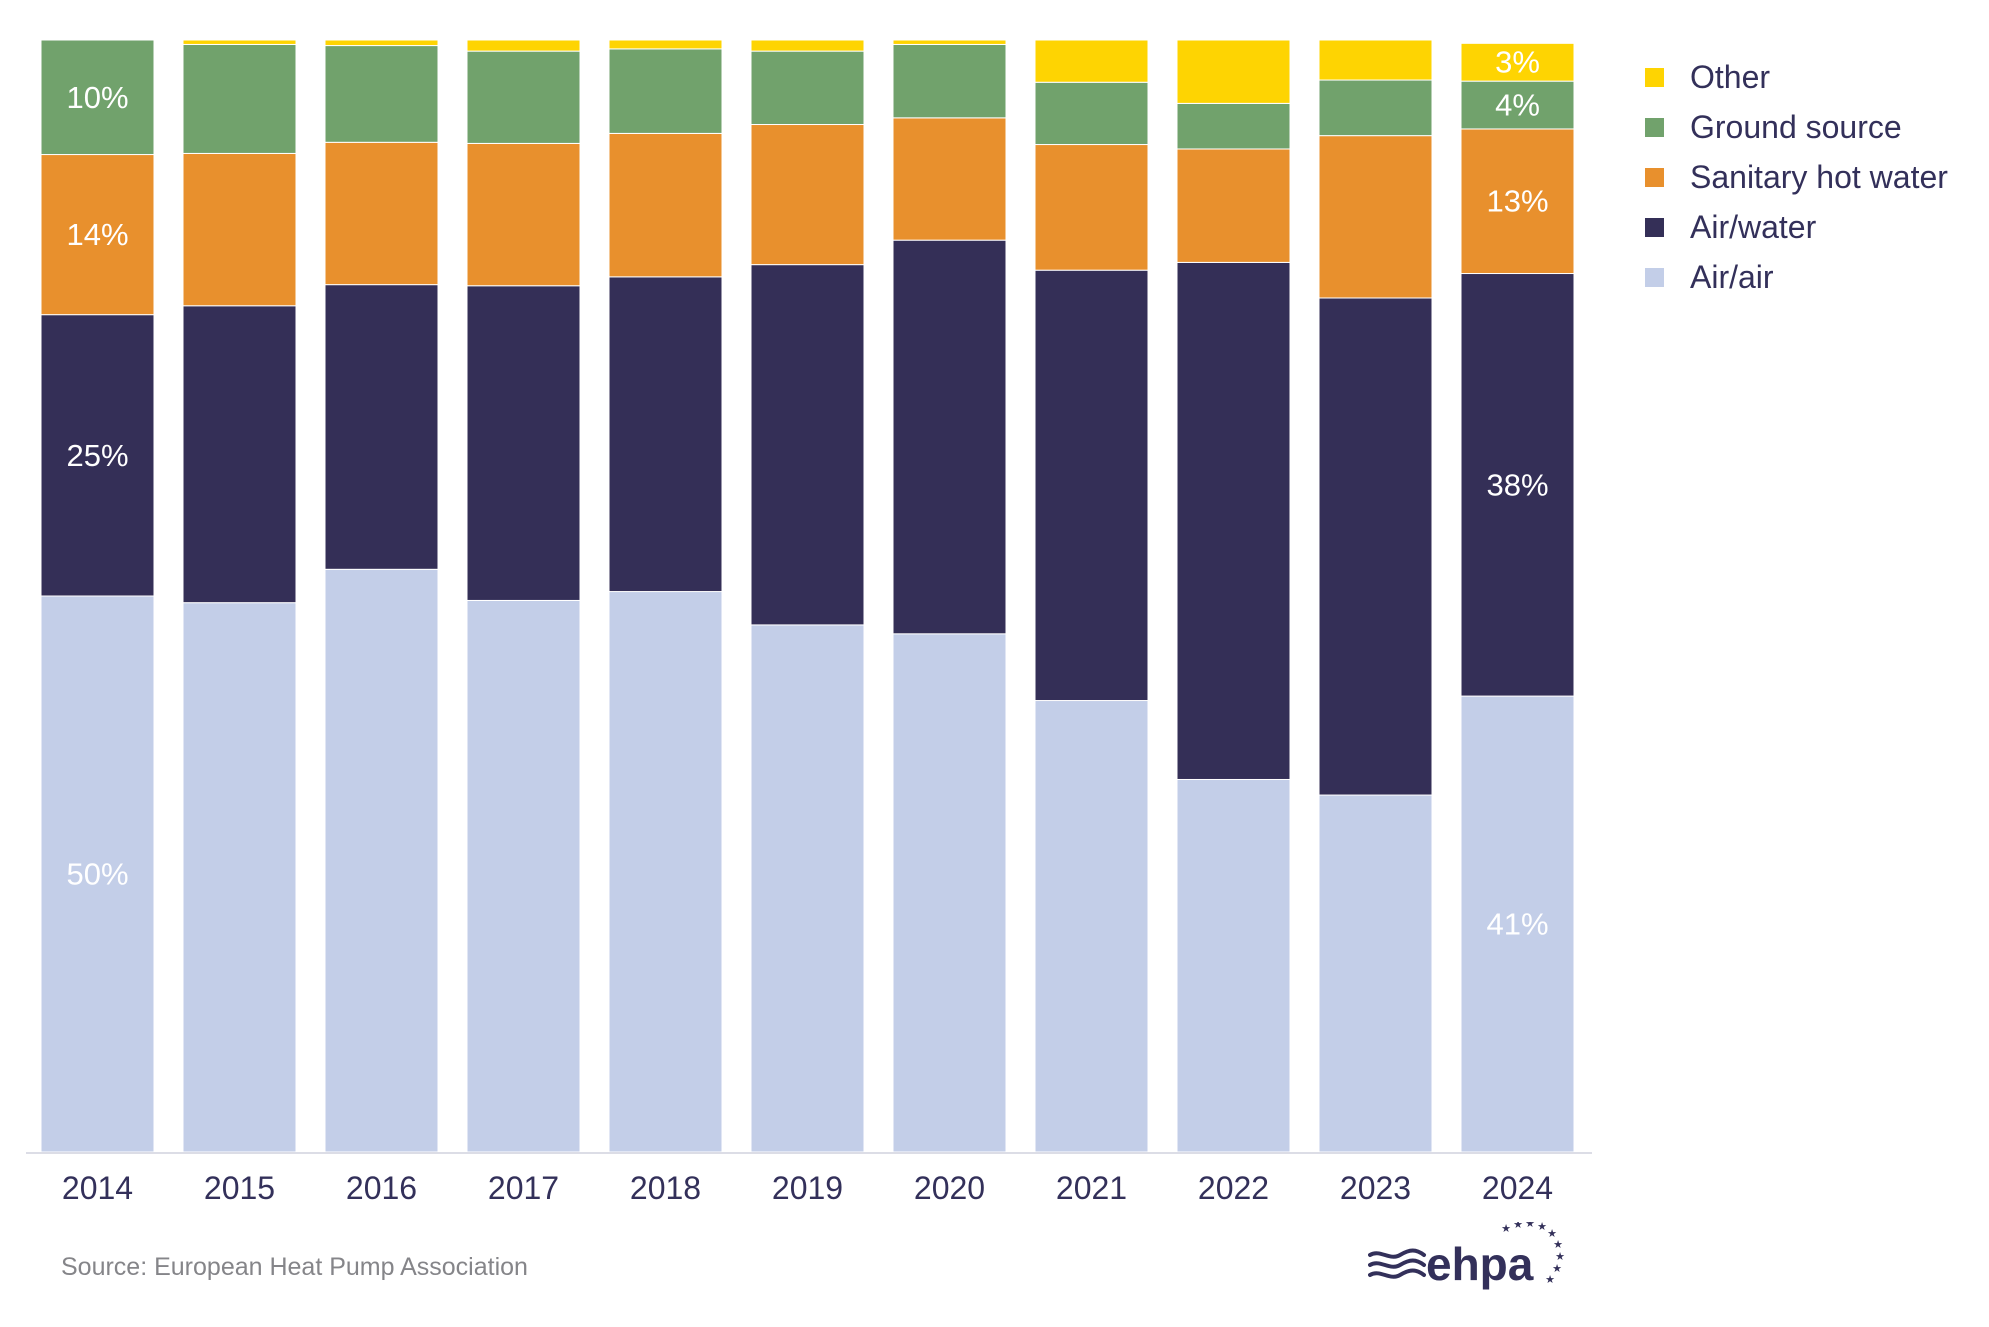 The width and height of the screenshot is (1989, 1327). What do you see at coordinates (1375, 546) in the screenshot?
I see `bar-segment-air-water-2023` at bounding box center [1375, 546].